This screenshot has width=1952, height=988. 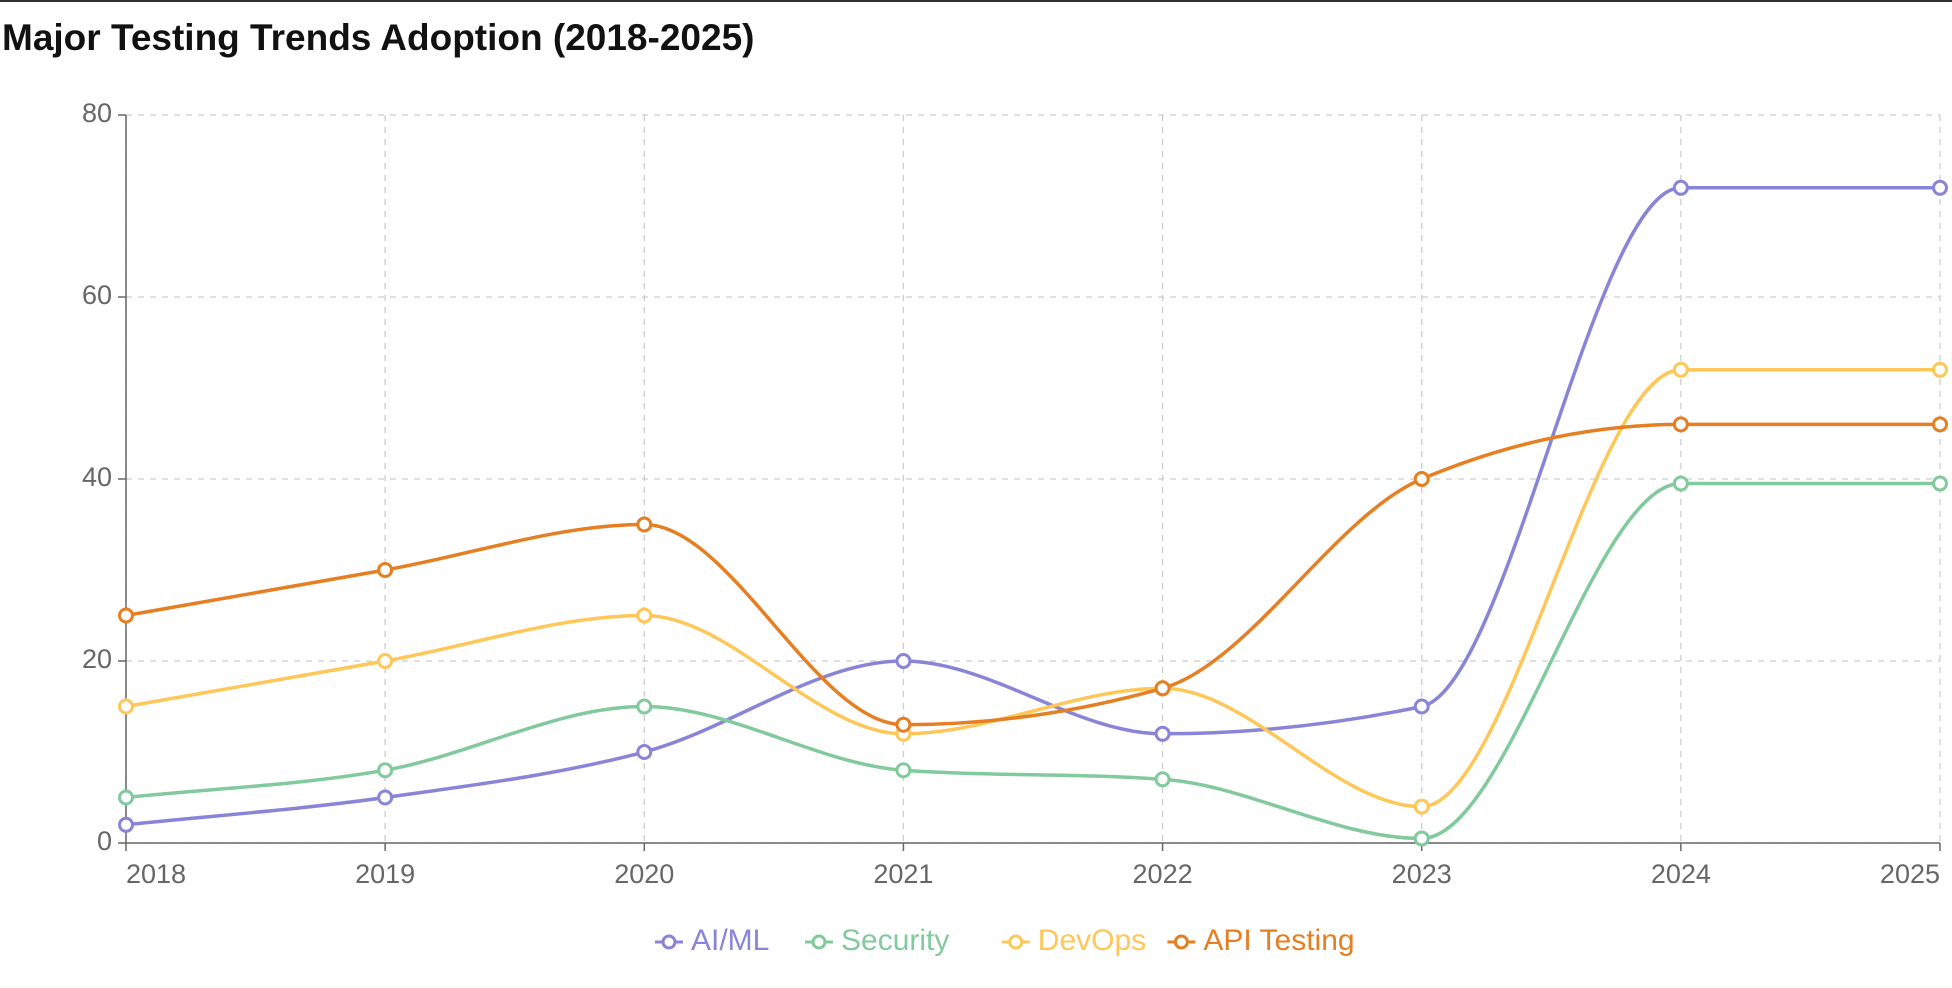 What do you see at coordinates (644, 874) in the screenshot?
I see `x-tick-label: 2020` at bounding box center [644, 874].